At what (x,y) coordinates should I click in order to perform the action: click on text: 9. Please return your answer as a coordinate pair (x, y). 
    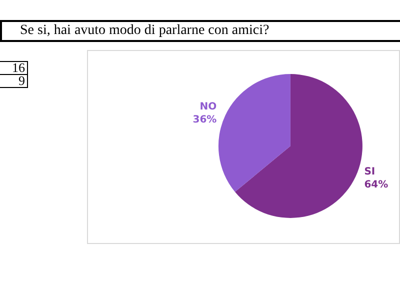
    Looking at the image, I should click on (14, 80).